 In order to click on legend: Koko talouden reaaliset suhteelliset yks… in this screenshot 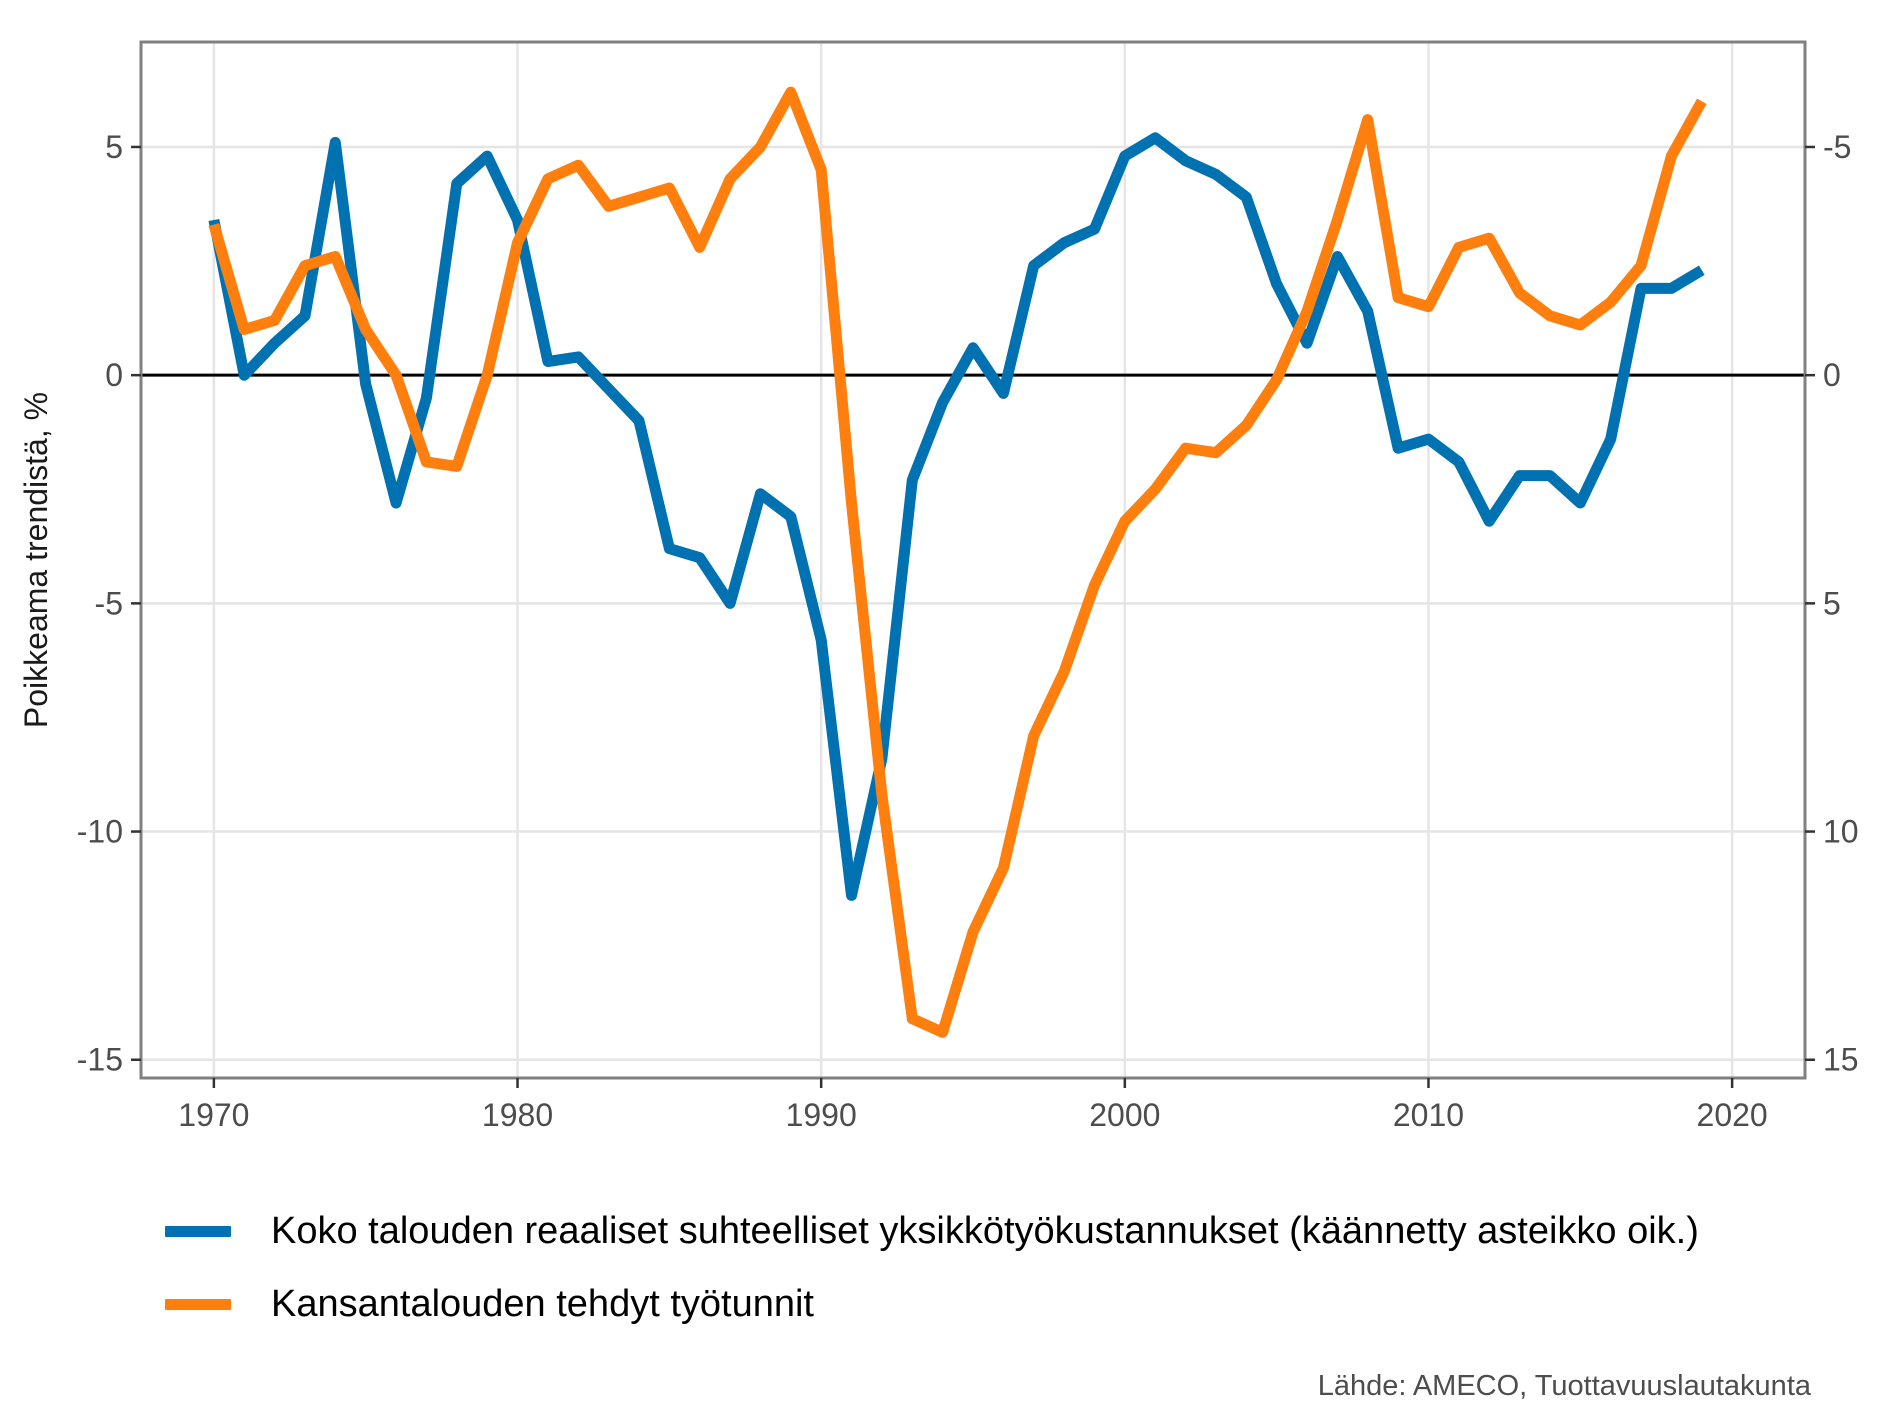, I will do `click(932, 1268)`.